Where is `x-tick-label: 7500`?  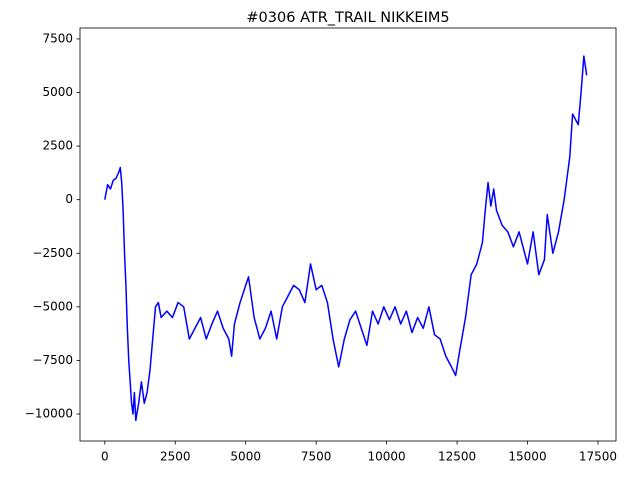 x-tick-label: 7500 is located at coordinates (316, 457).